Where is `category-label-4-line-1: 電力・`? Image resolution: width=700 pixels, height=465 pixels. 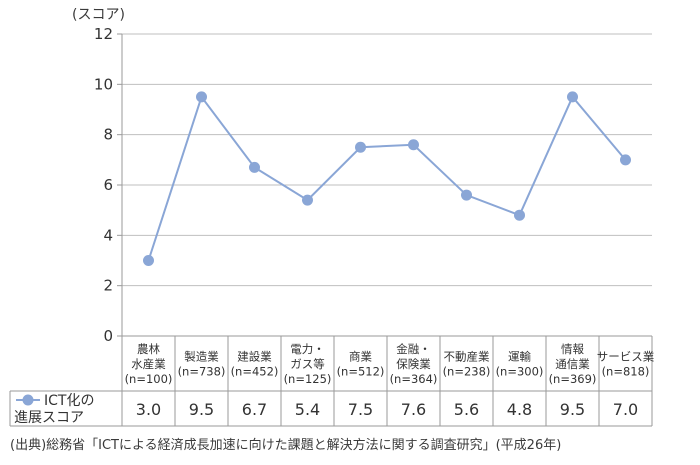 category-label-4-line-1: 電力・ is located at coordinates (307, 349).